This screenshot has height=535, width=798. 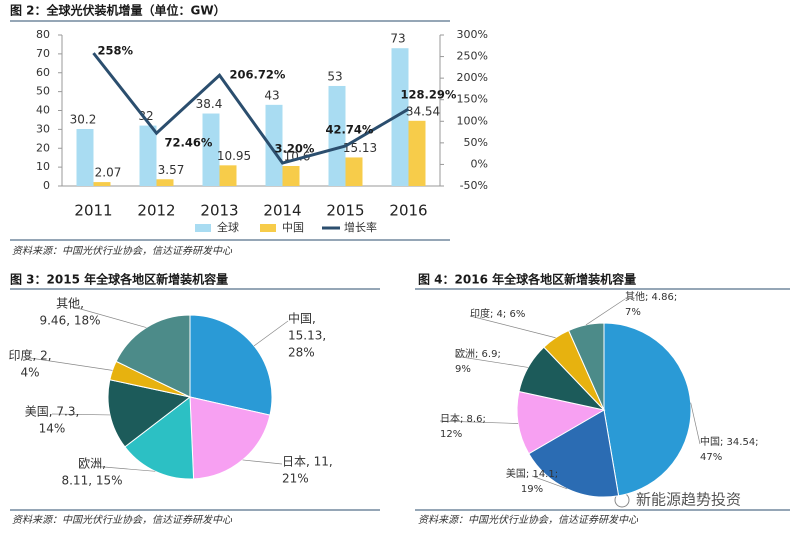 What do you see at coordinates (271, 95) in the screenshot?
I see `data-label: 43` at bounding box center [271, 95].